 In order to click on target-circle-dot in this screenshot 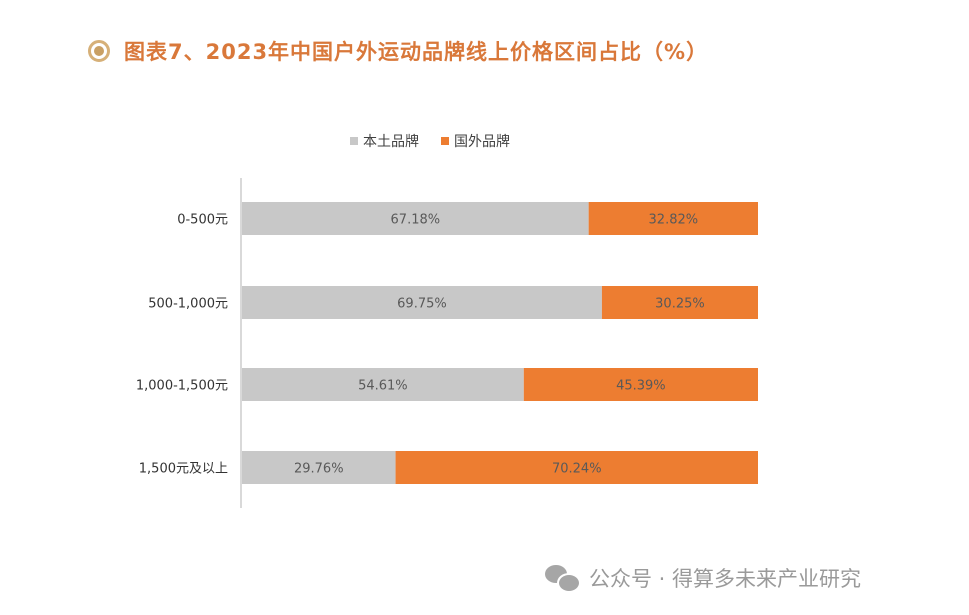, I will do `click(99, 51)`.